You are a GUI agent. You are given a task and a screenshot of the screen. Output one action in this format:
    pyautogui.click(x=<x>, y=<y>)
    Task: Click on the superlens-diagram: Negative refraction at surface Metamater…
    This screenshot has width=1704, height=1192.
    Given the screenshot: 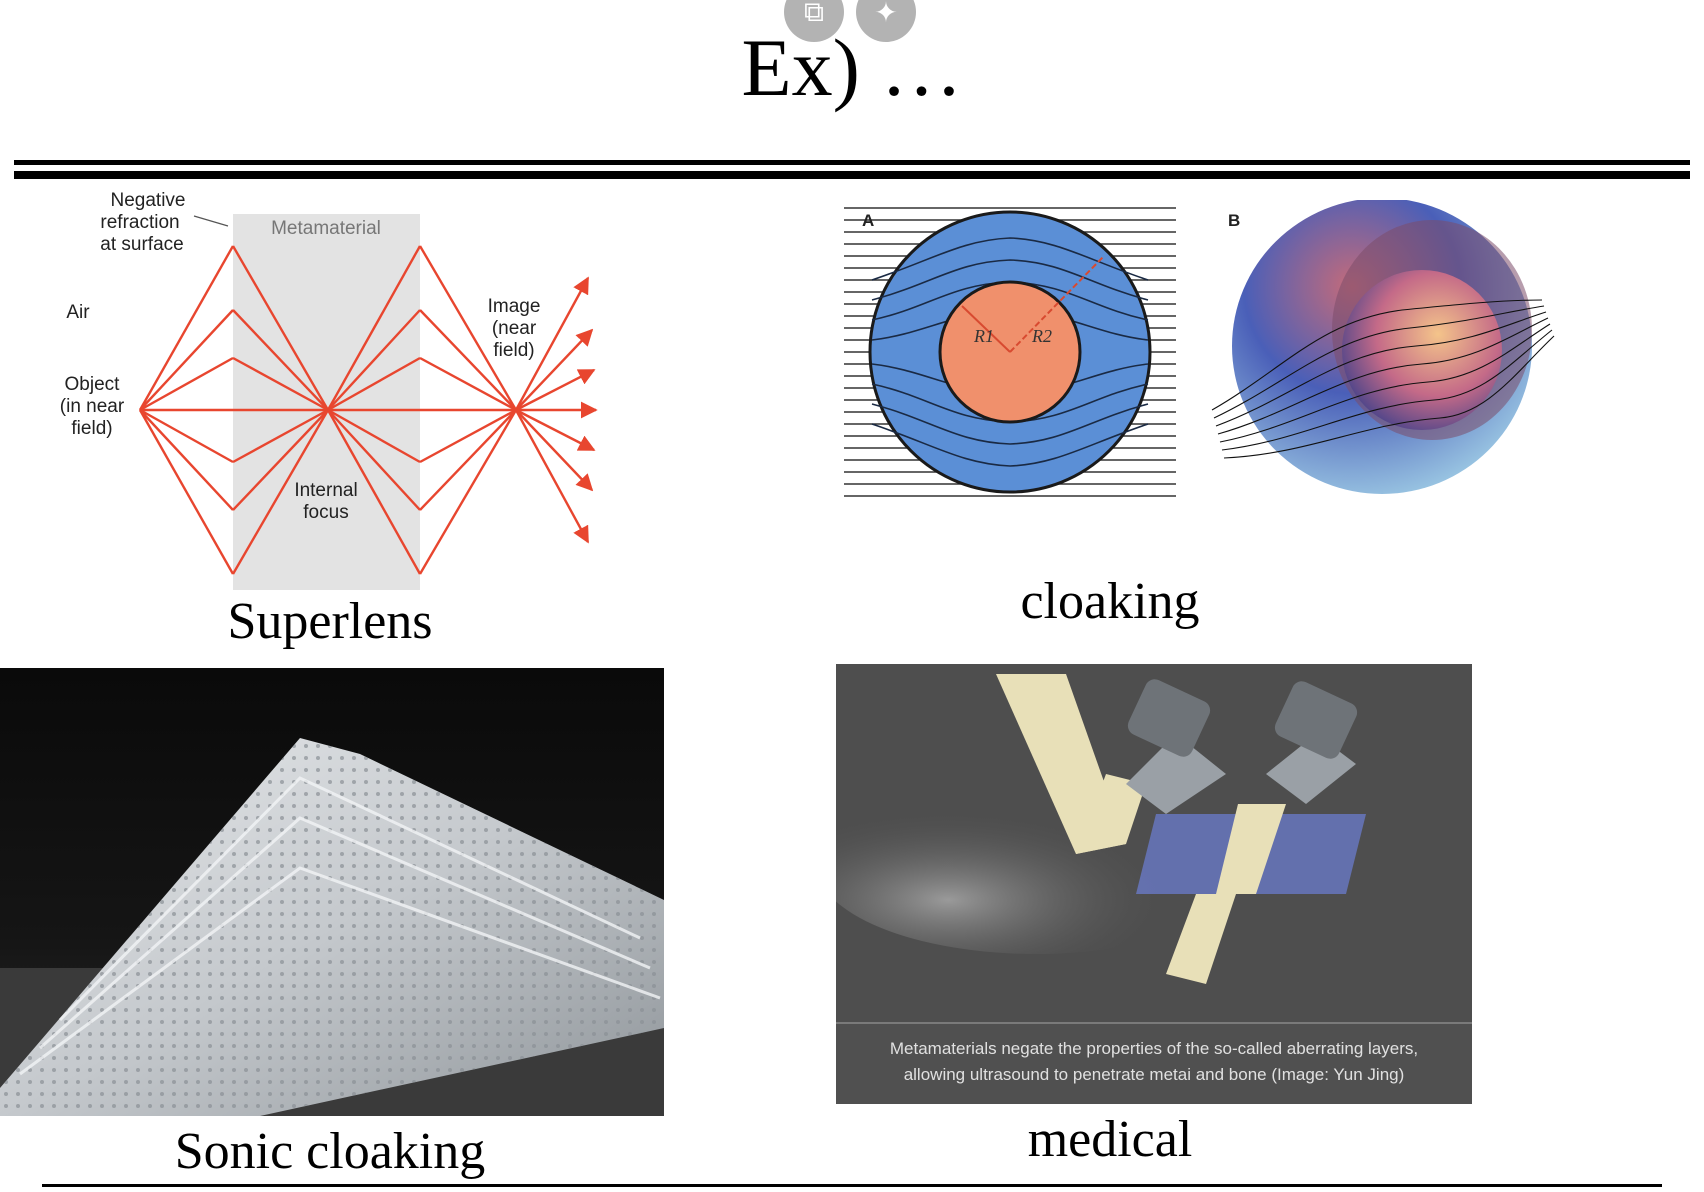 What is the action you would take?
    pyautogui.click(x=329, y=390)
    